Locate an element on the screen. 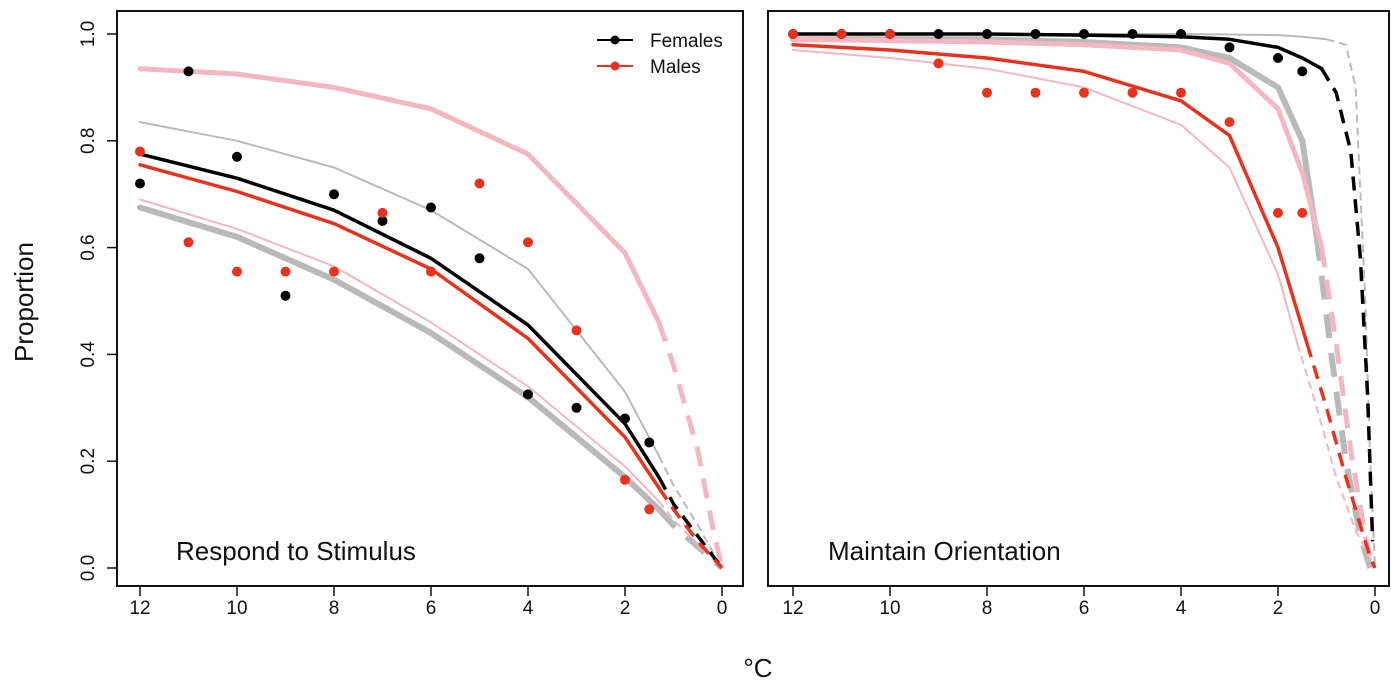 The image size is (1391, 690). legend-females-label: Females is located at coordinates (686, 41).